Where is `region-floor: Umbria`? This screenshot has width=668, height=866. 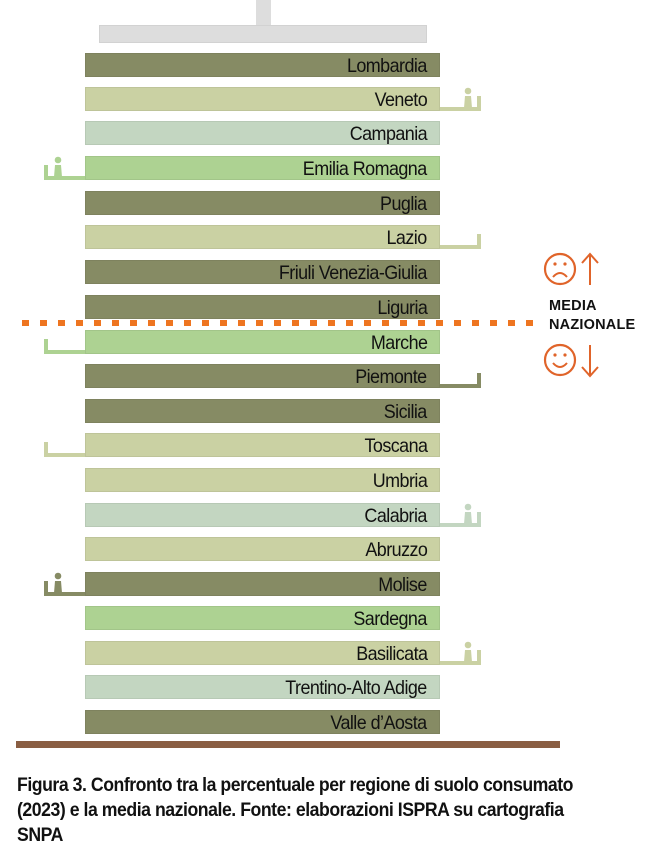 region-floor: Umbria is located at coordinates (262, 480).